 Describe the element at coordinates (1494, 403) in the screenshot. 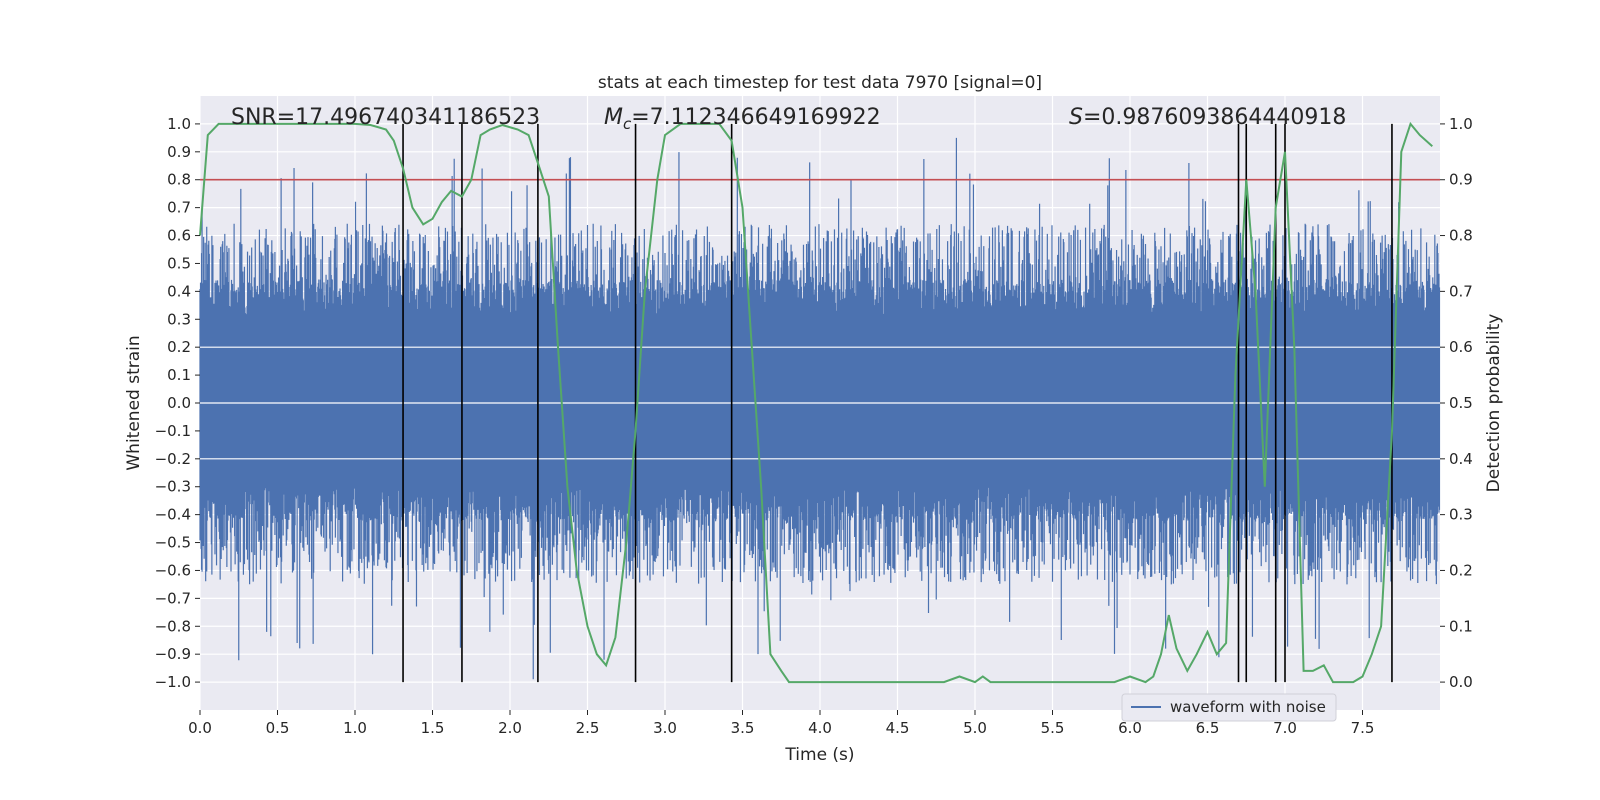

I see `right-y-axis-label: Detection probability` at that location.